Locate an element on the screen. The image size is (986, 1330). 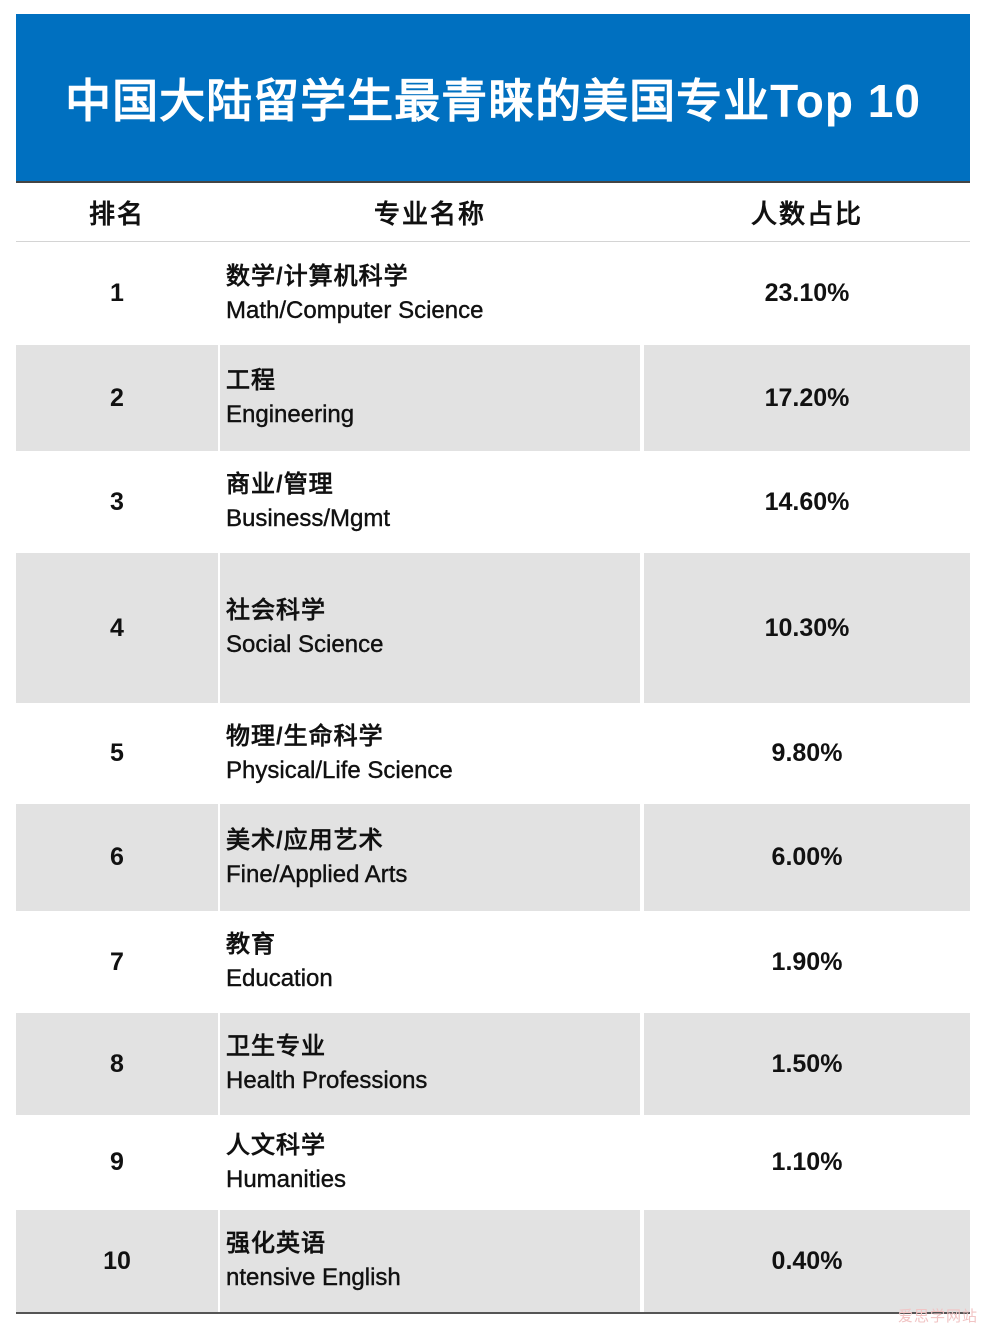
table-row: 9 人文科学 Humanities 1.10% is located at coordinates (493, 1162).